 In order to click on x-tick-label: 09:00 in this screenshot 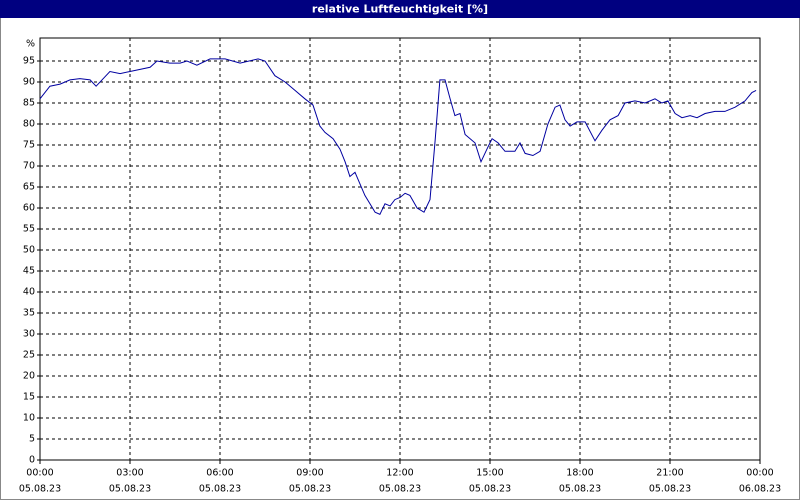, I will do `click(309, 473)`.